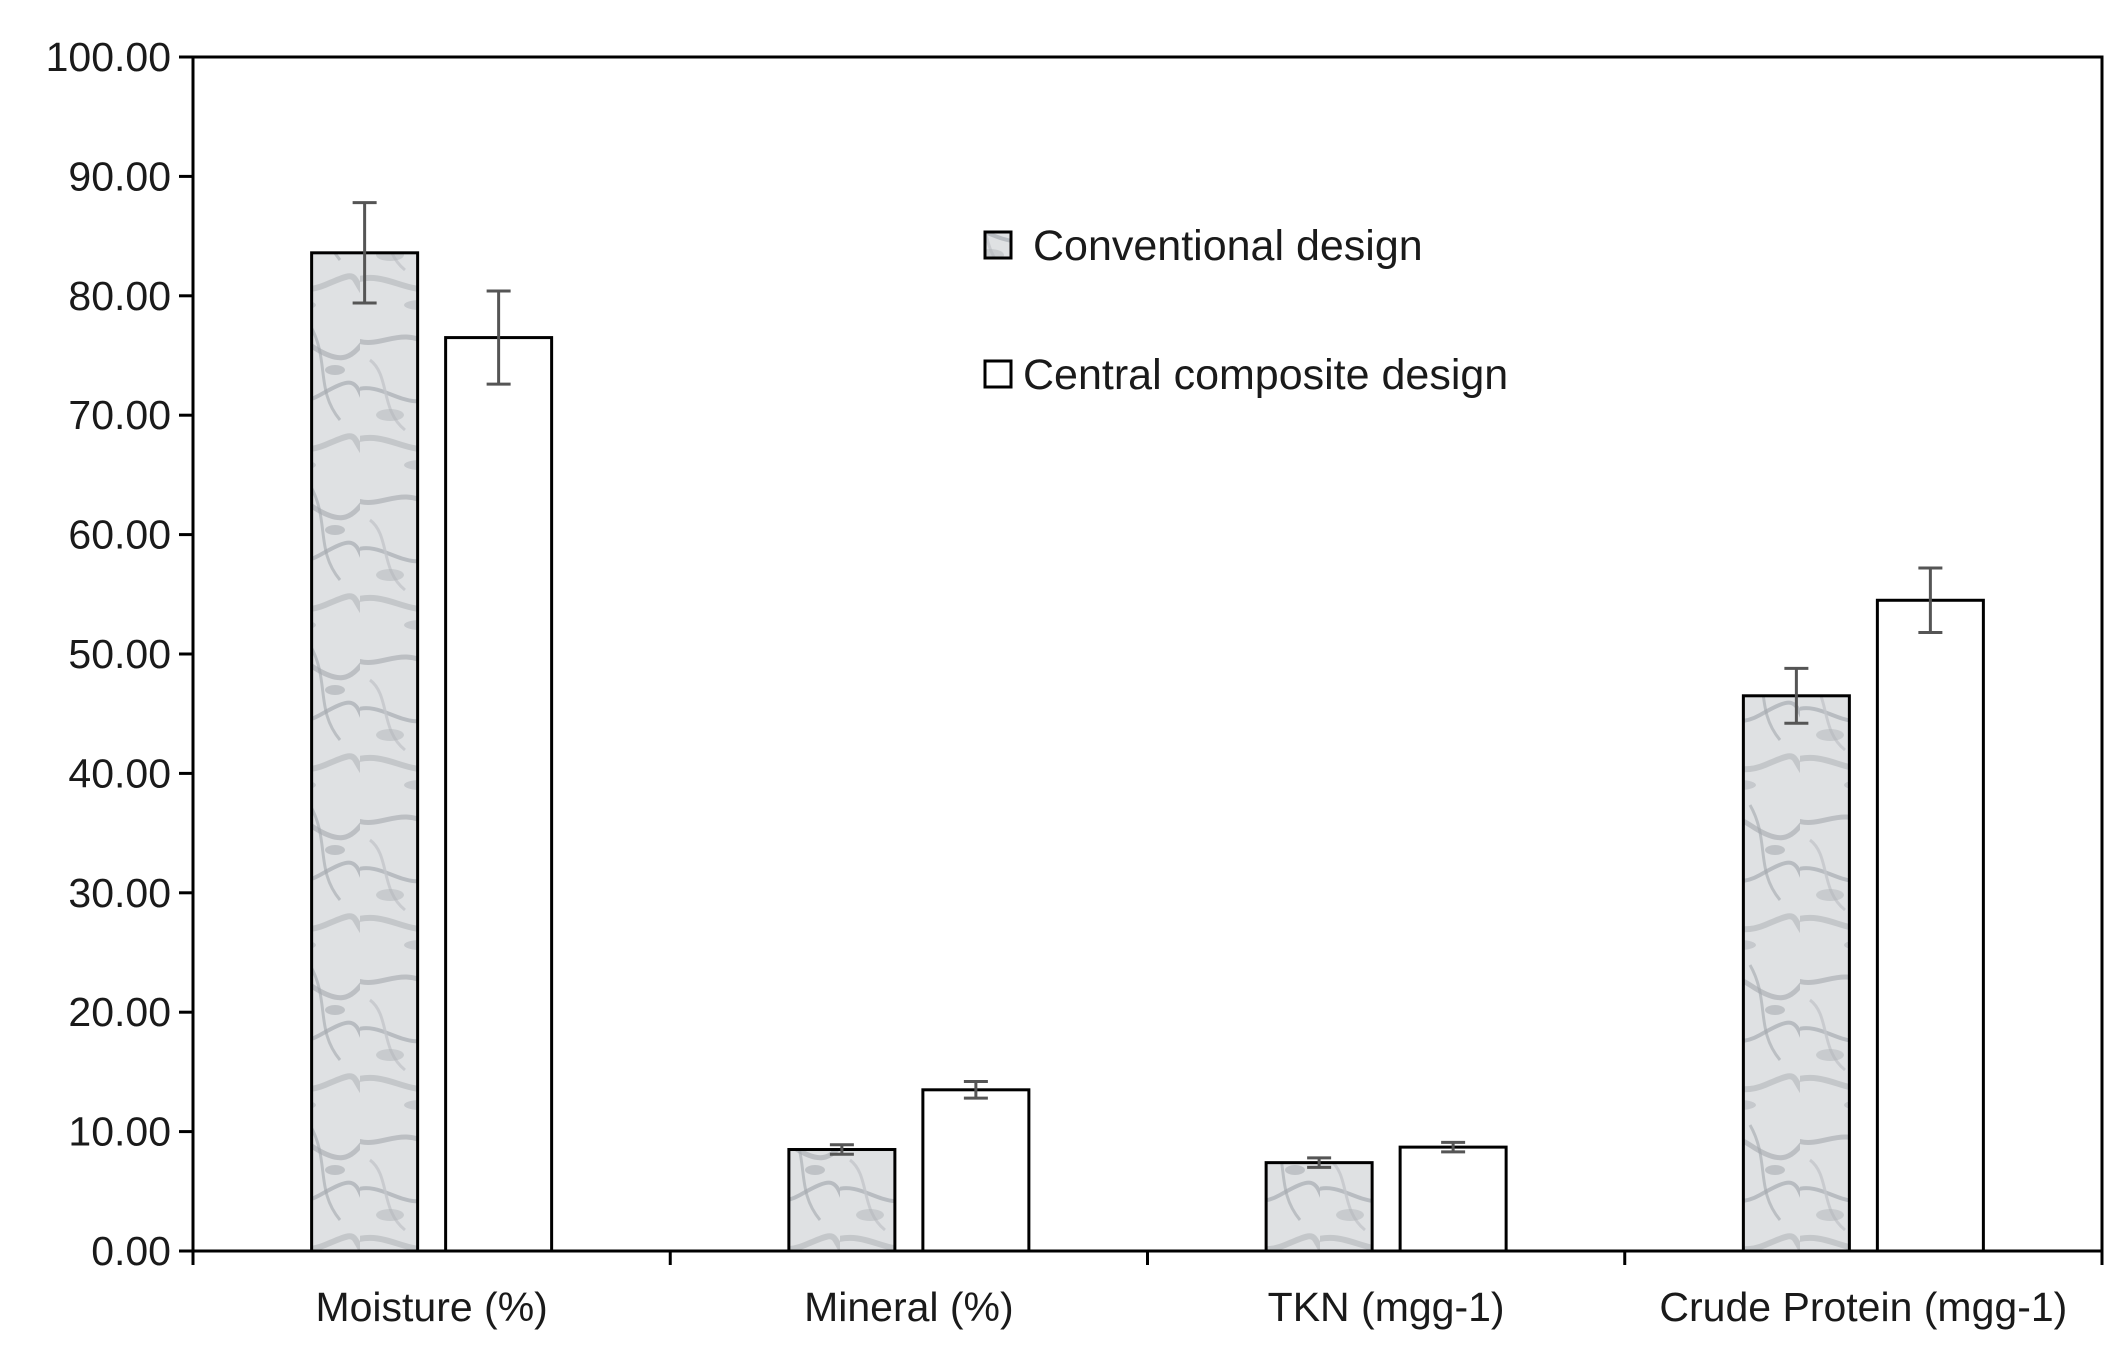  What do you see at coordinates (119, 1132) in the screenshot?
I see `y-tick-label: 10.00` at bounding box center [119, 1132].